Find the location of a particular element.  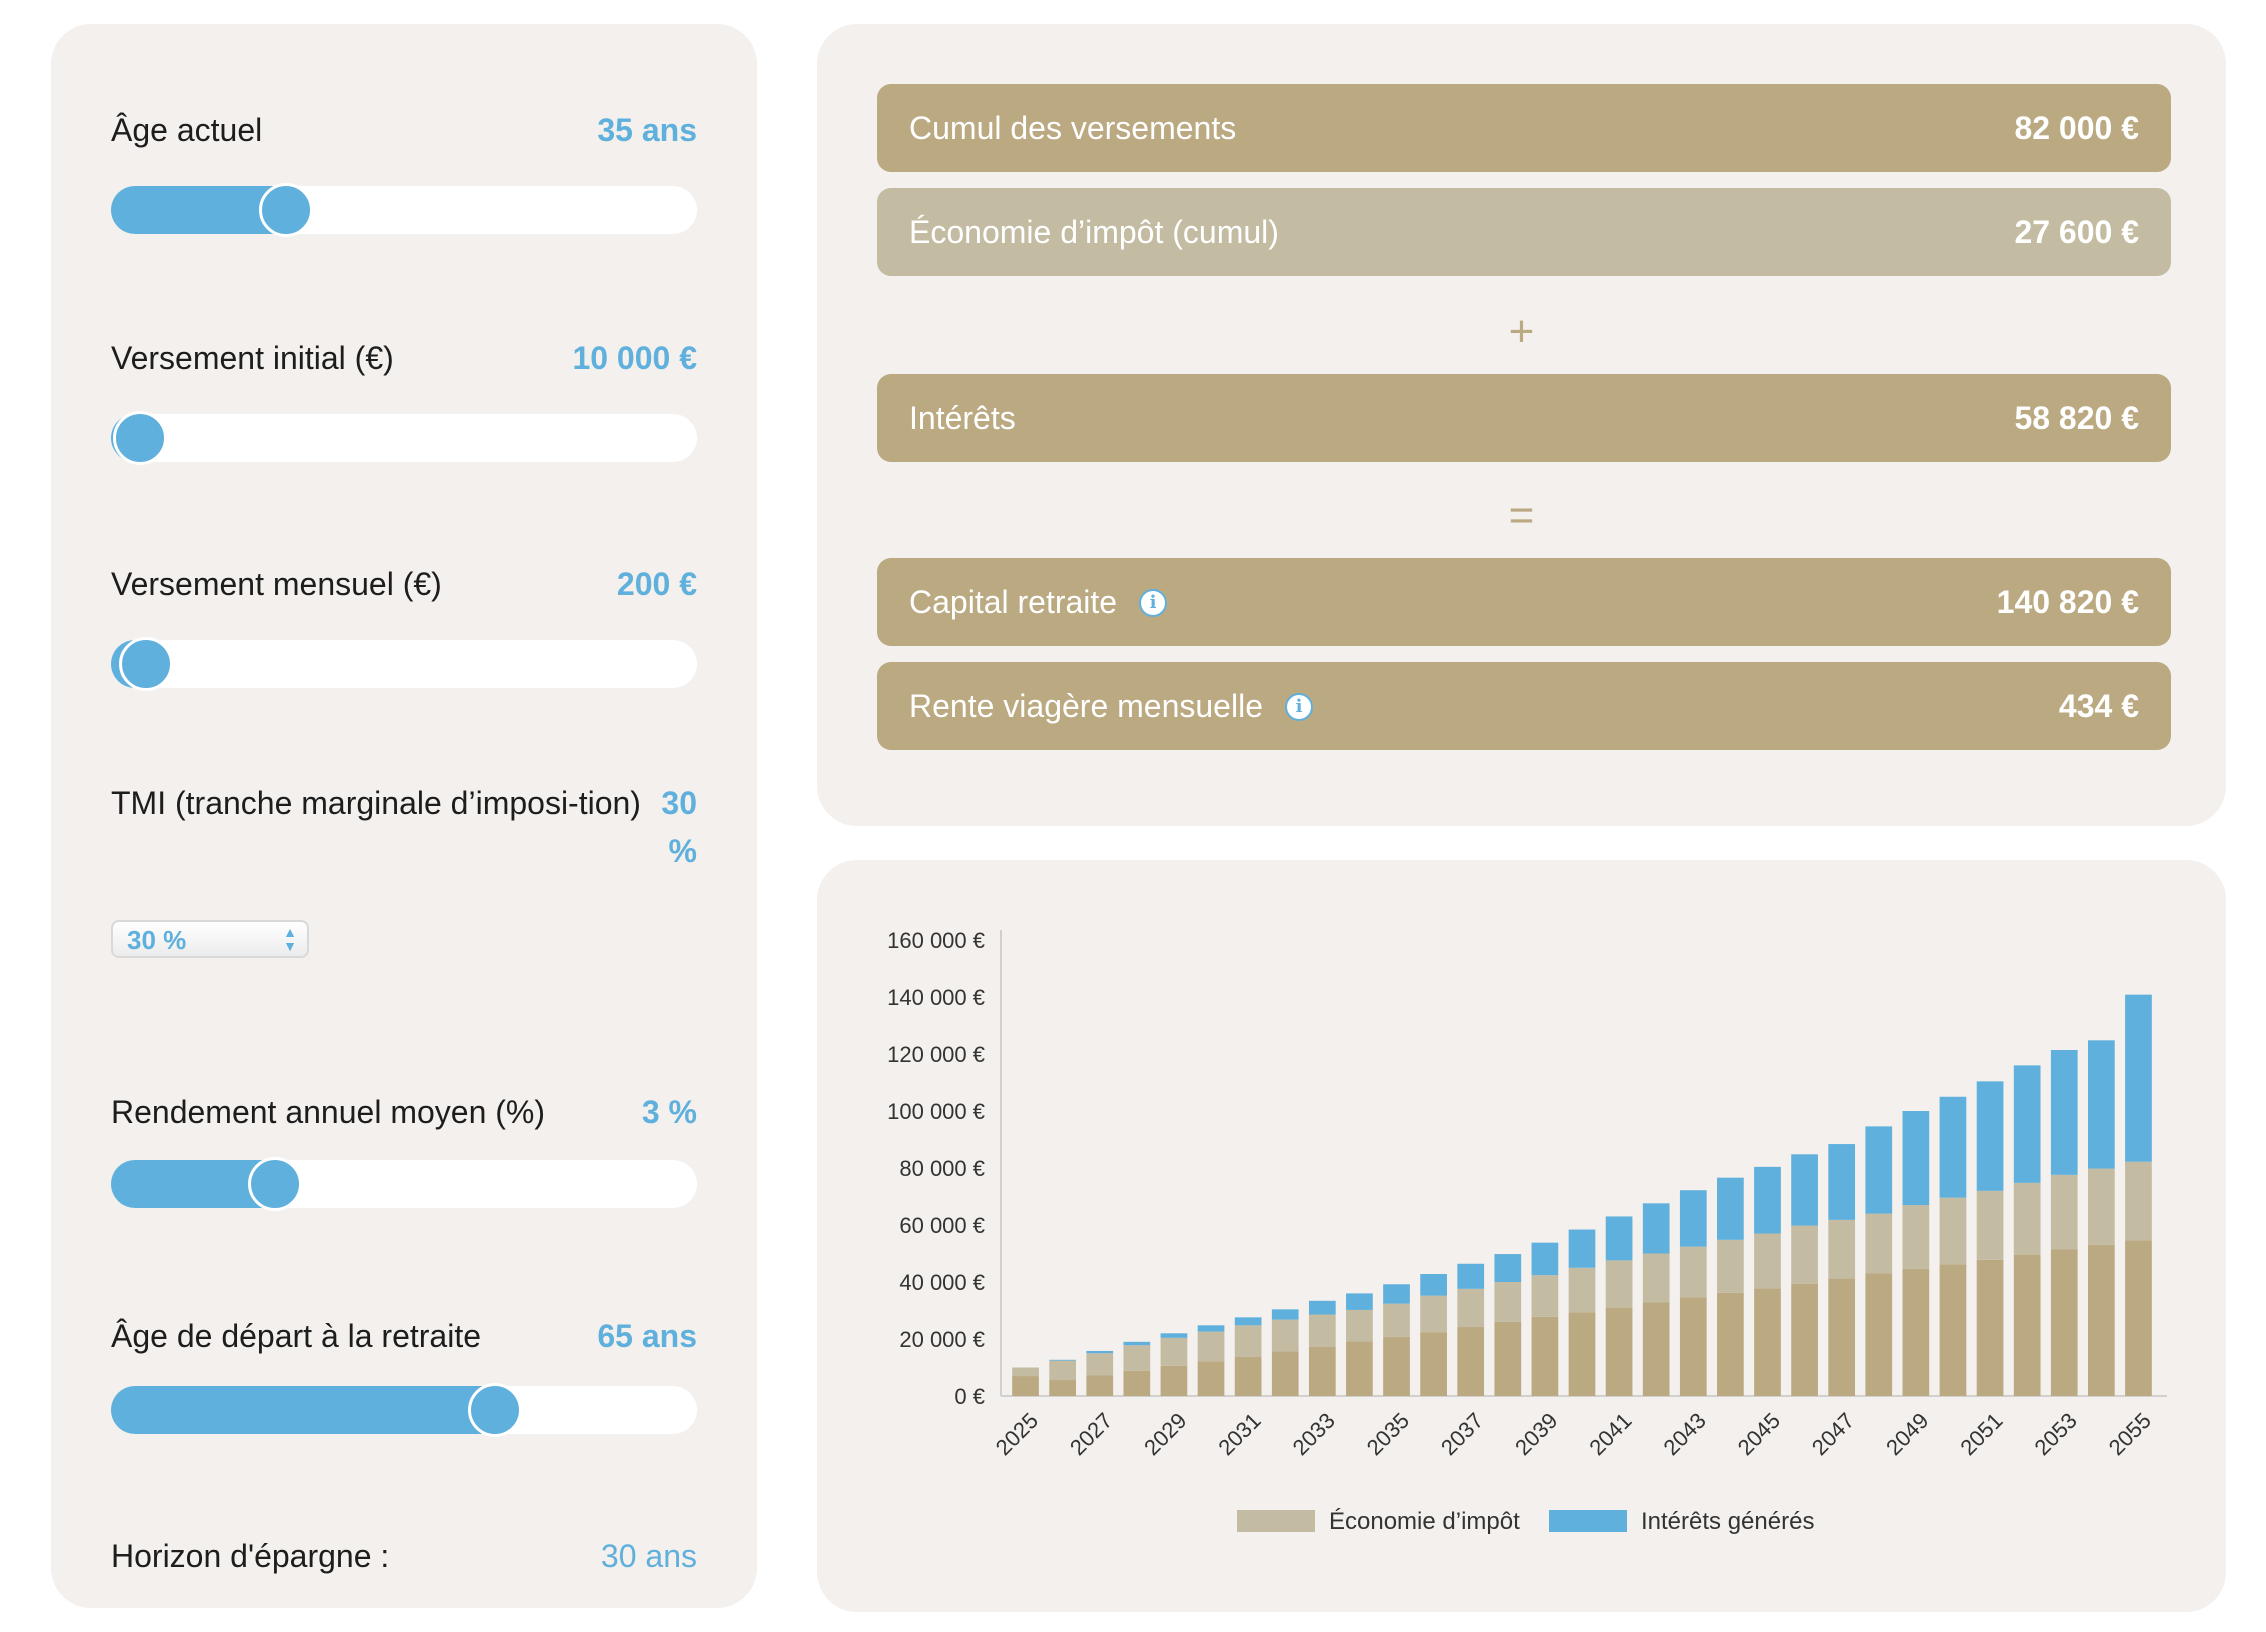

annuity-label-wrap: Rente viagère mensuelle i is located at coordinates (1111, 706).